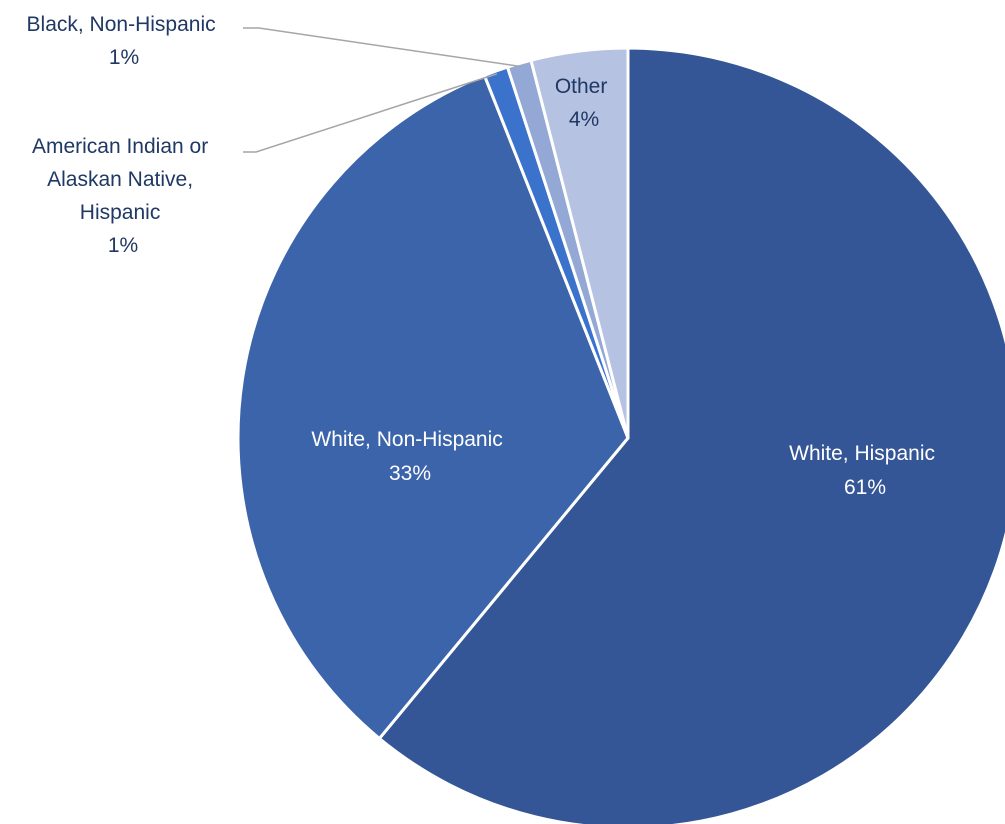 The width and height of the screenshot is (1005, 824). What do you see at coordinates (121, 24) in the screenshot?
I see `data-label-black-non-hispanic-name: Black, Non-Hispanic` at bounding box center [121, 24].